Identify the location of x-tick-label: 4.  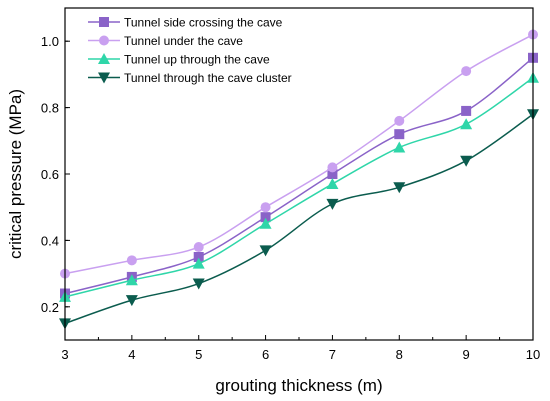
(131, 354).